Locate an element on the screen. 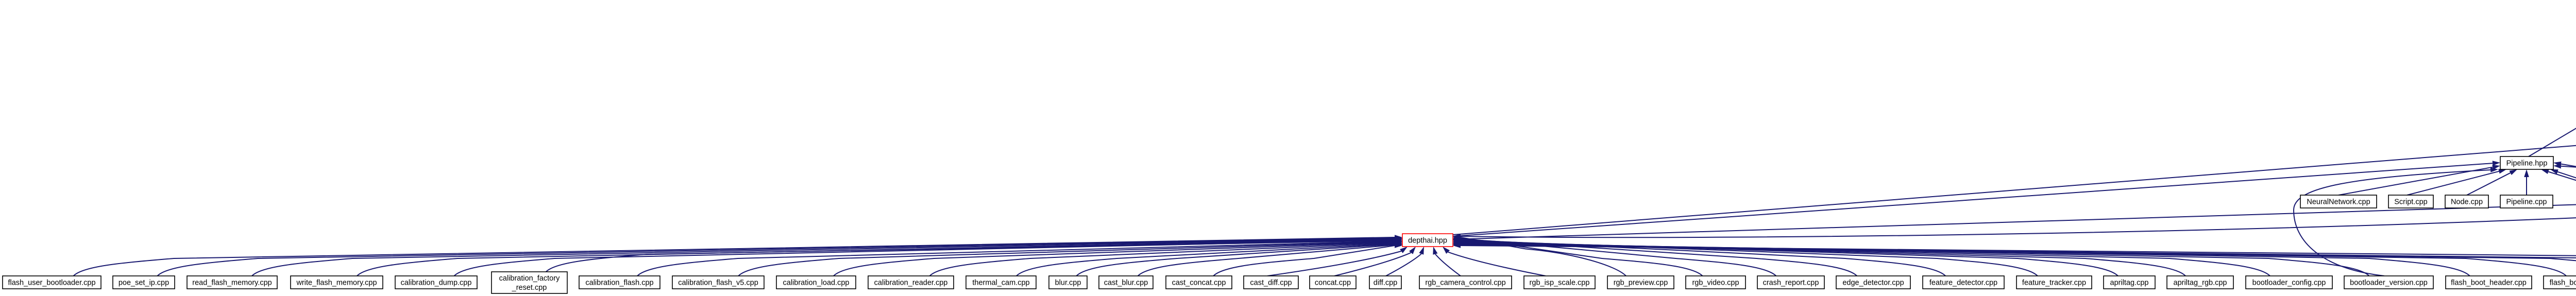 This screenshot has width=2576, height=296. svg-text: rgb_camera_control.cpp is located at coordinates (1465, 283).